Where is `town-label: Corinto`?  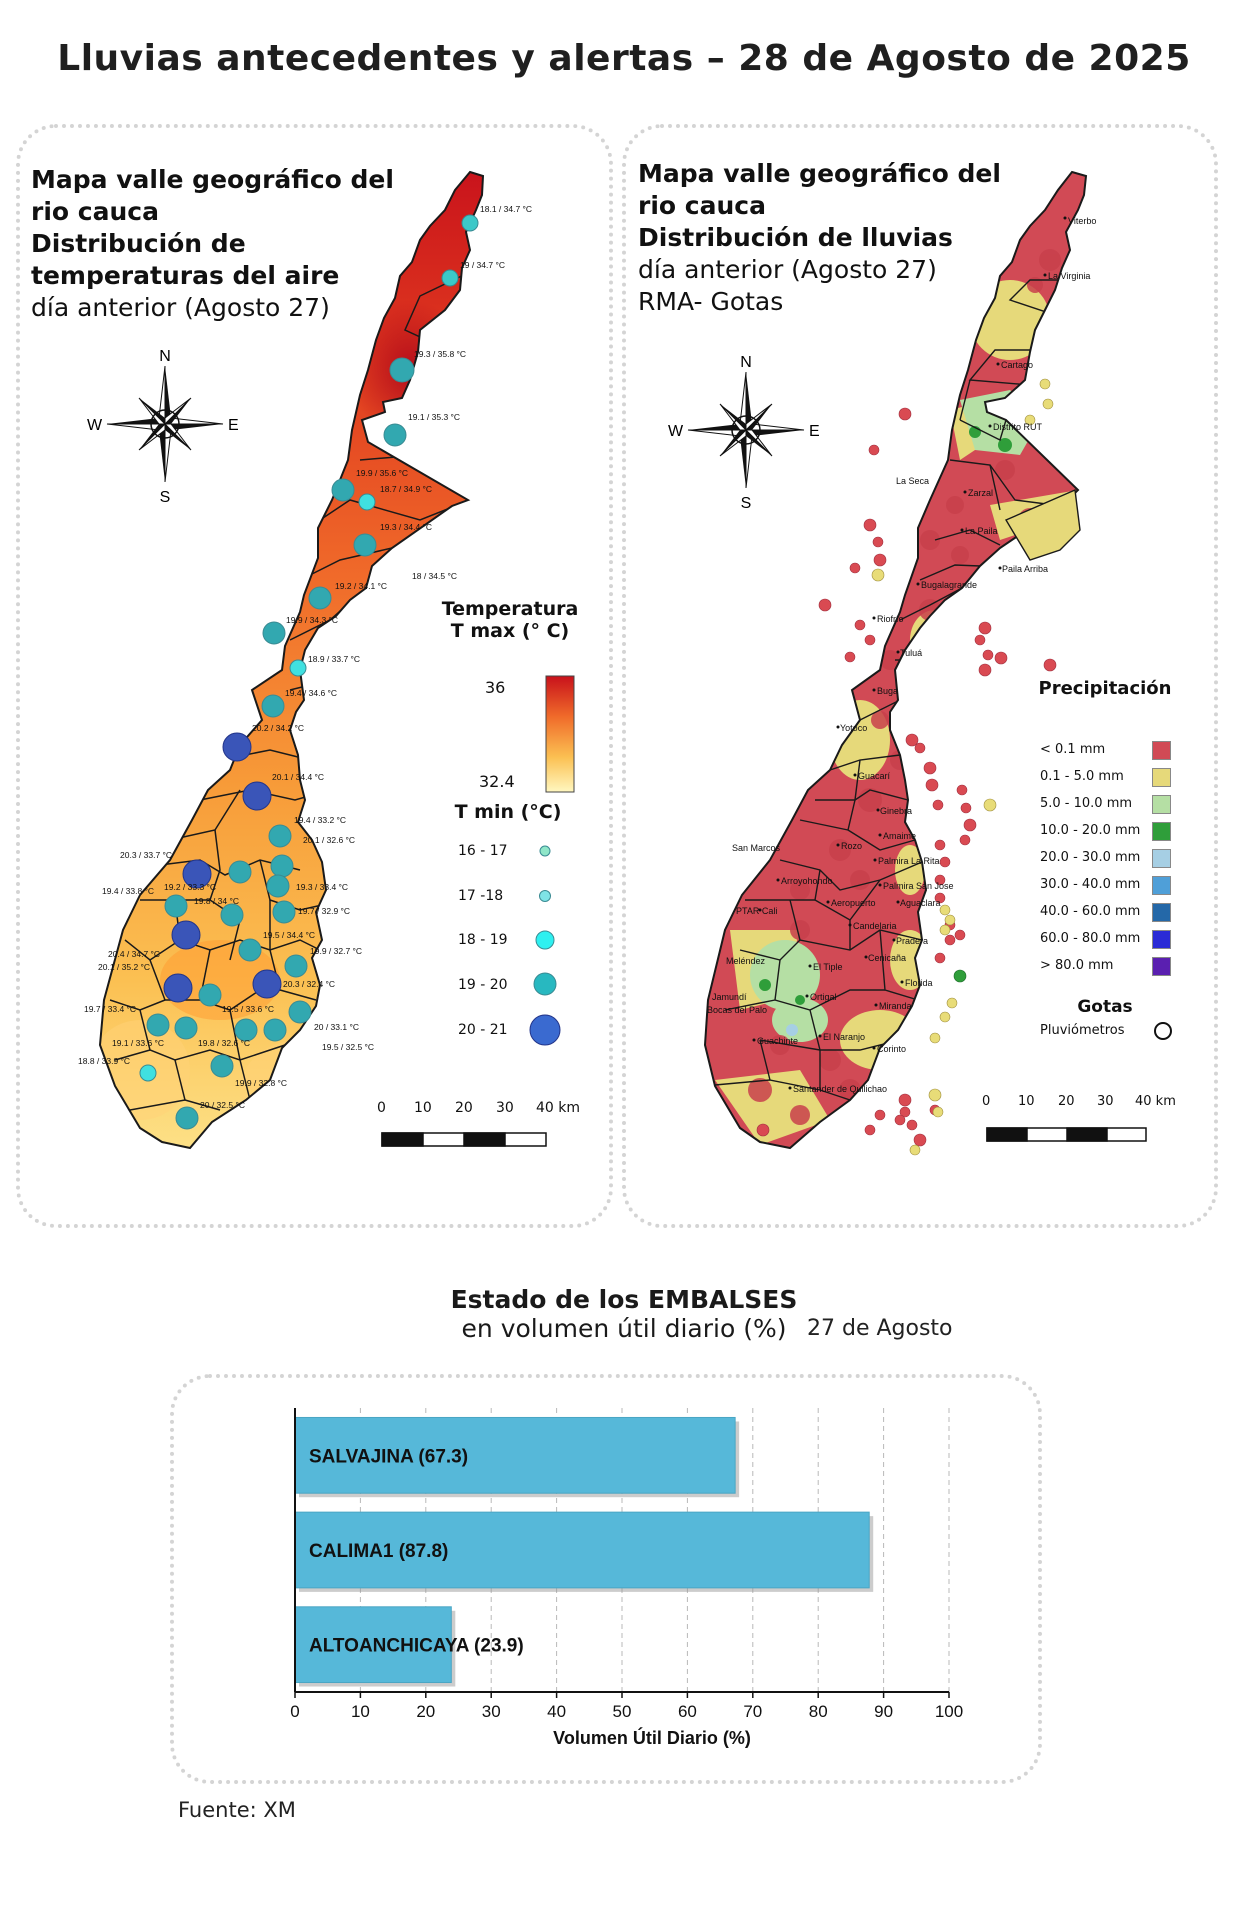
town-label: Corinto is located at coordinates (891, 1049).